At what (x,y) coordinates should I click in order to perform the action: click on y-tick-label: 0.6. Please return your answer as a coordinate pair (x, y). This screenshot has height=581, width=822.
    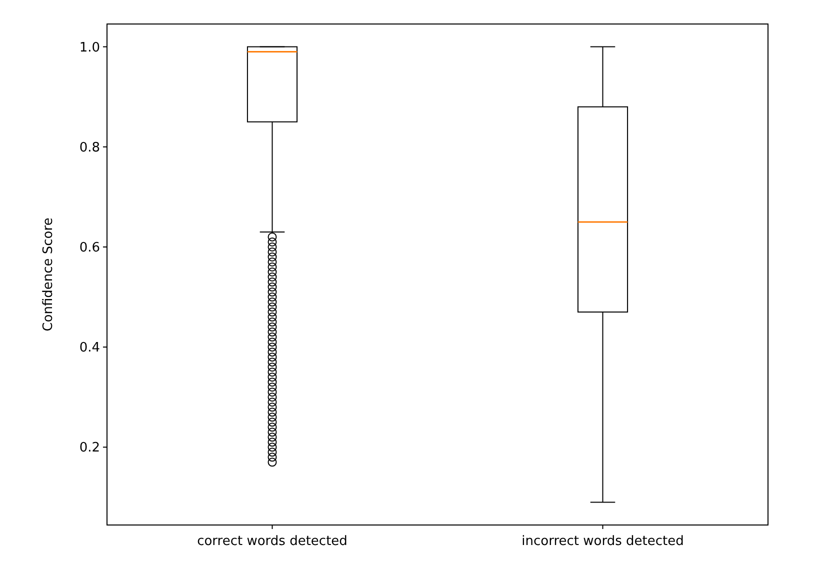
    Looking at the image, I should click on (89, 248).